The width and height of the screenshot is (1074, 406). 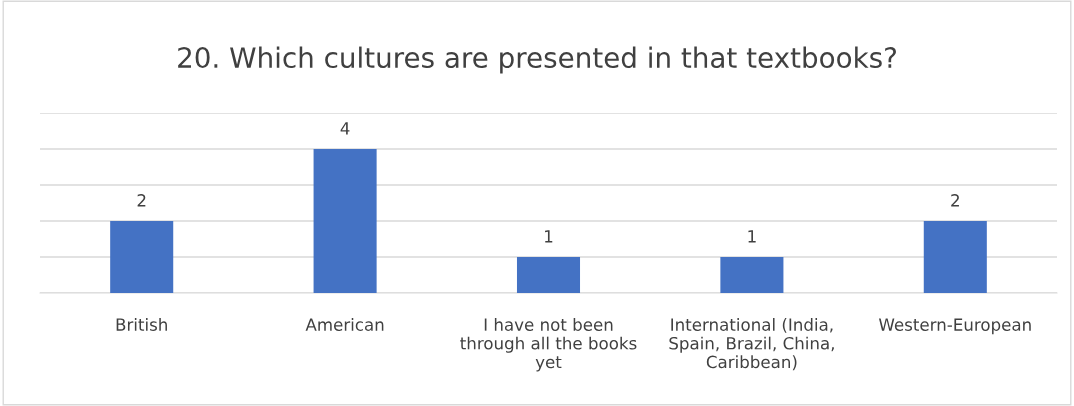 I want to click on x-tick-label: I have not been through all the books yet, so click(x=548, y=345).